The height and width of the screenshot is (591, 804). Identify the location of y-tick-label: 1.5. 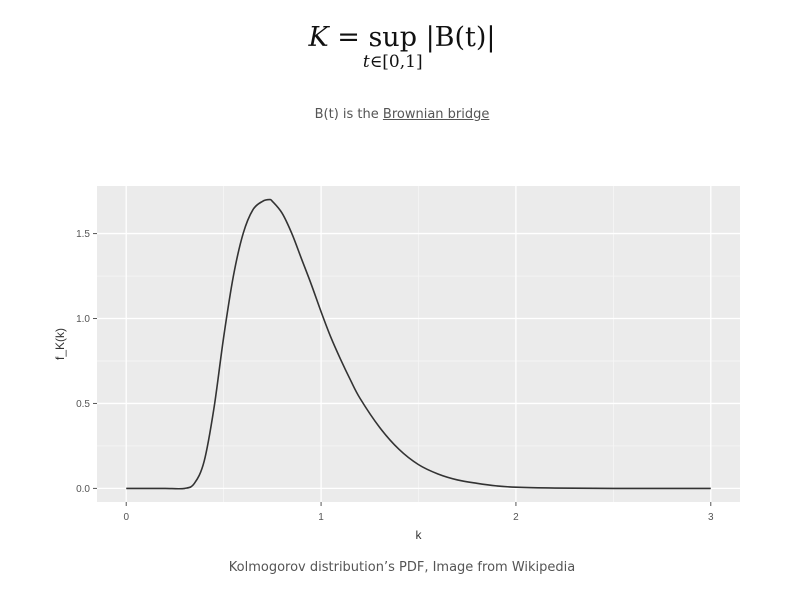
(83, 234).